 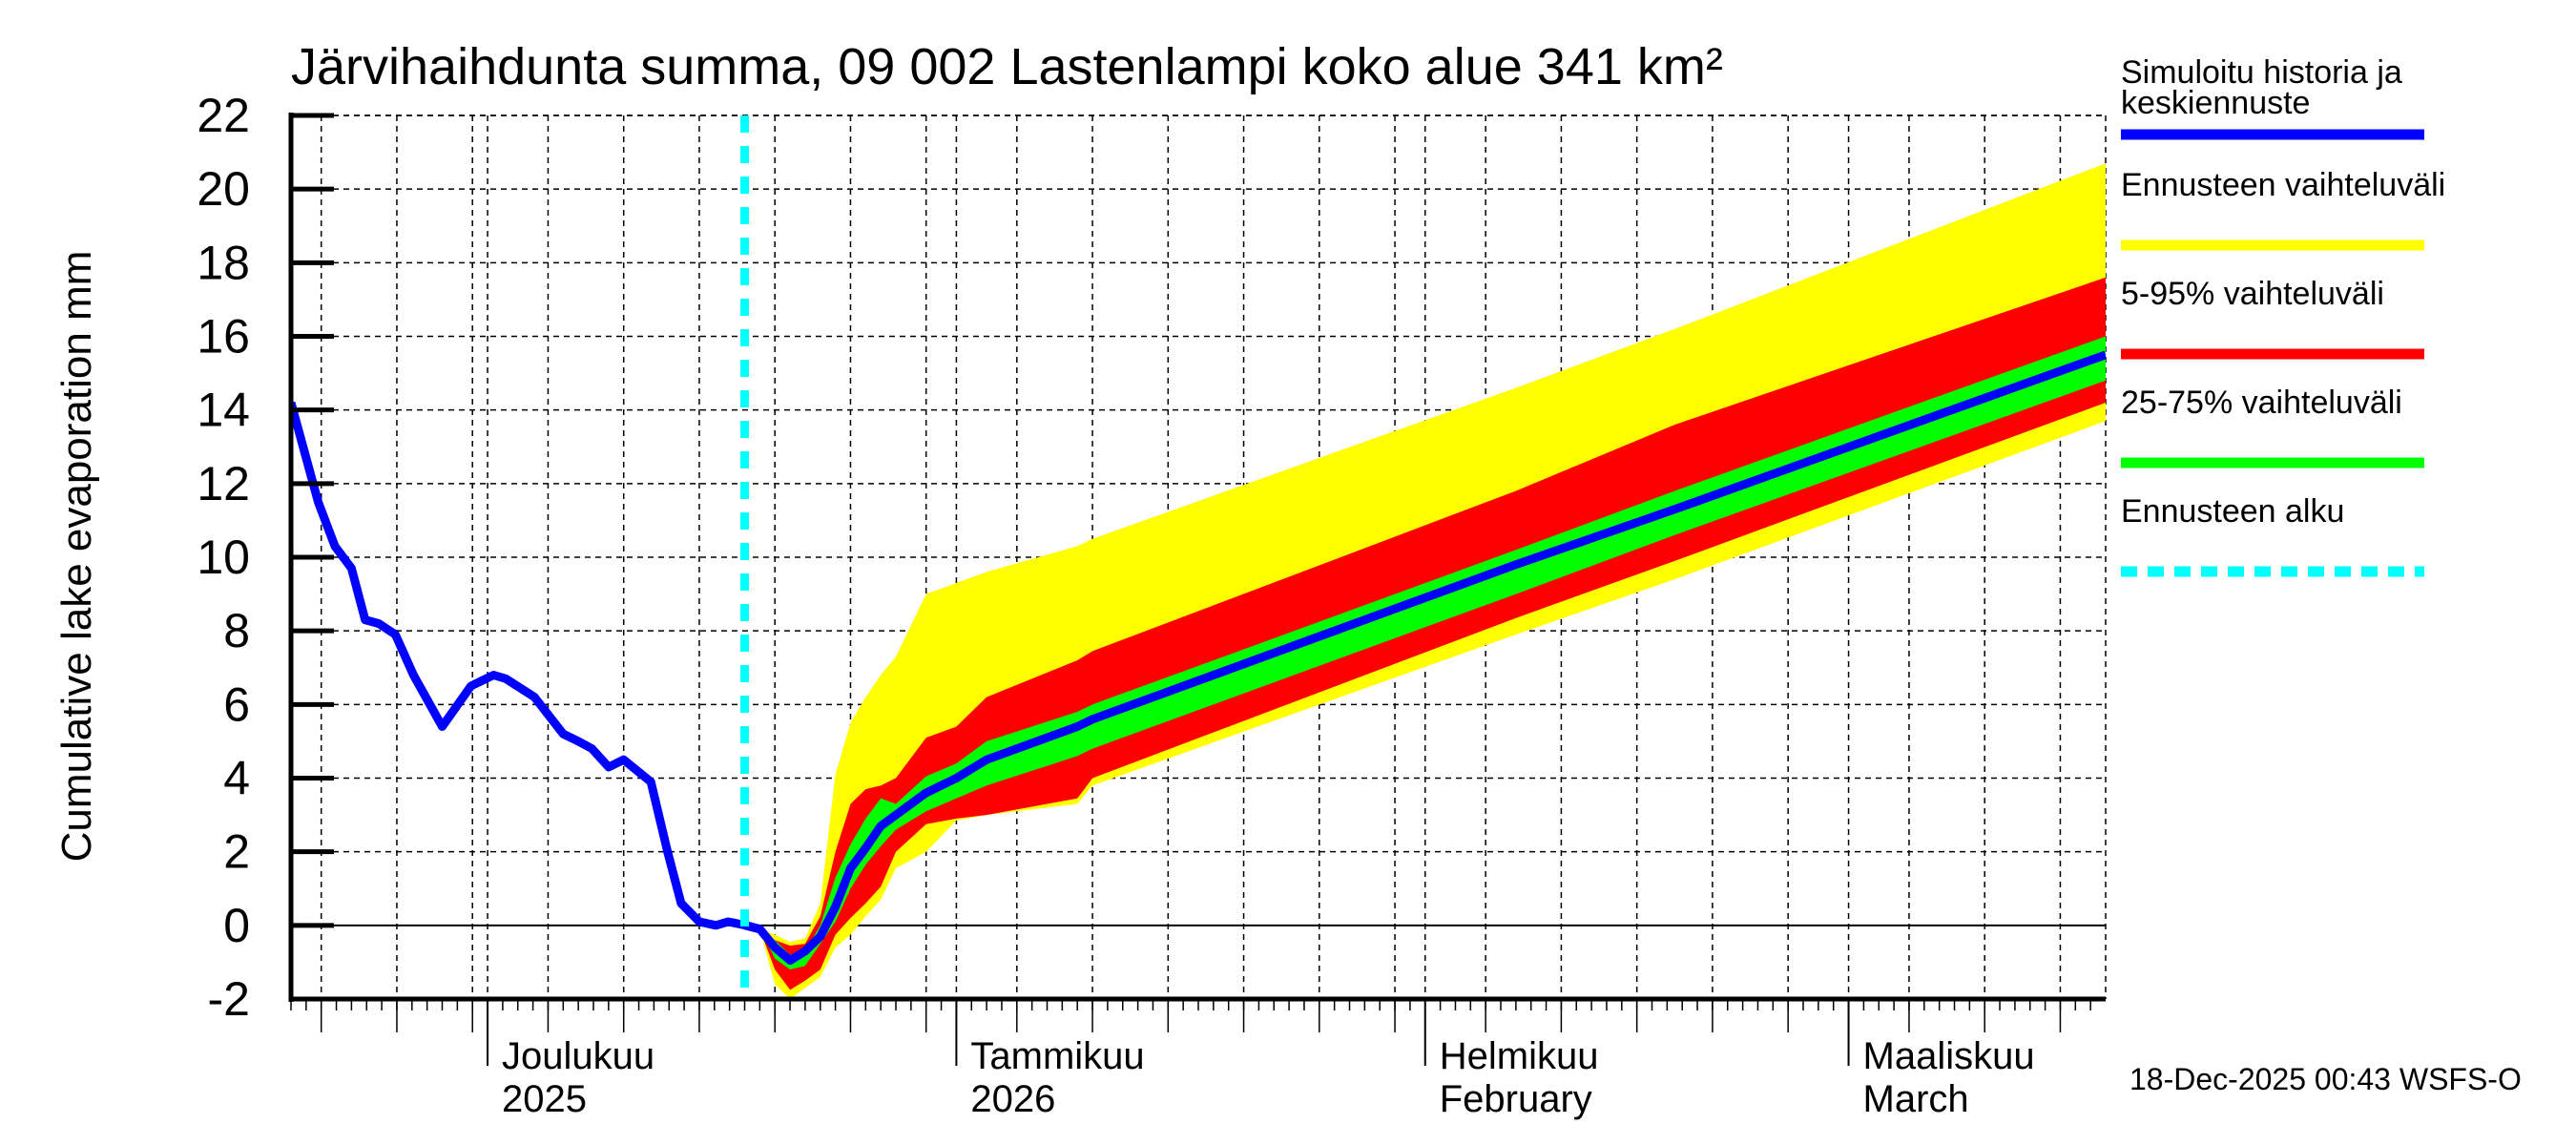 What do you see at coordinates (223, 484) in the screenshot?
I see `y-tick-label: 12` at bounding box center [223, 484].